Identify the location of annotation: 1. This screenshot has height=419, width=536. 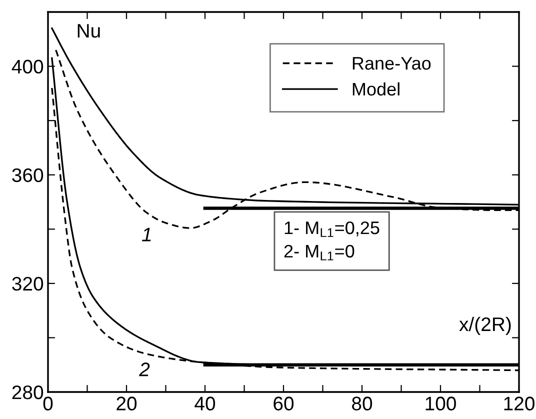
(146, 235).